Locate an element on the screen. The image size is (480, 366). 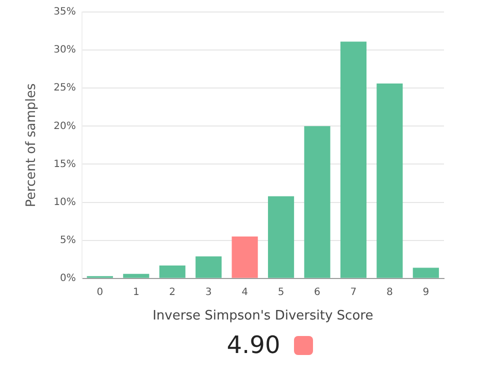
y-tick-label: 30% is located at coordinates (65, 50).